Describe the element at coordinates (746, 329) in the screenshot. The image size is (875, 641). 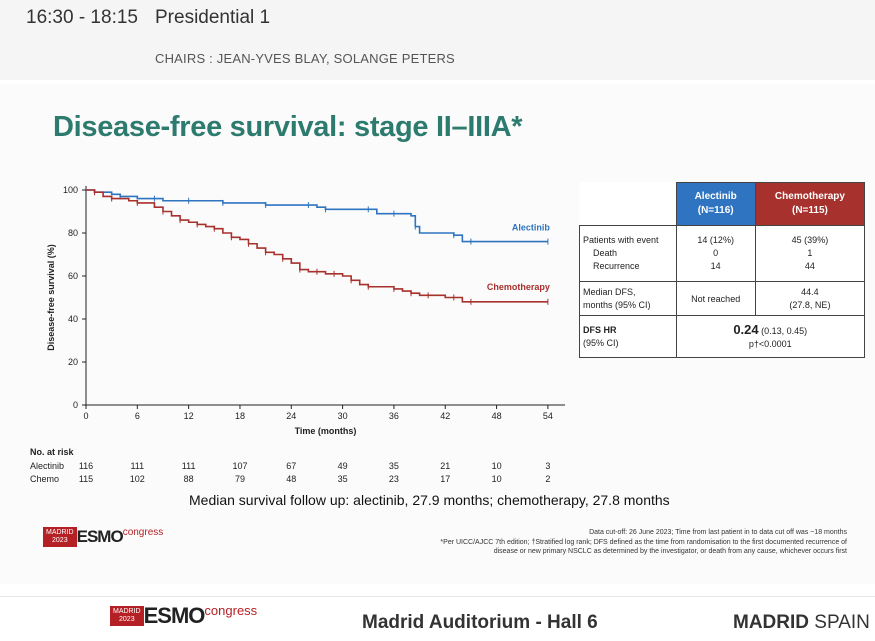
I see `hr-value: 0.24` at that location.